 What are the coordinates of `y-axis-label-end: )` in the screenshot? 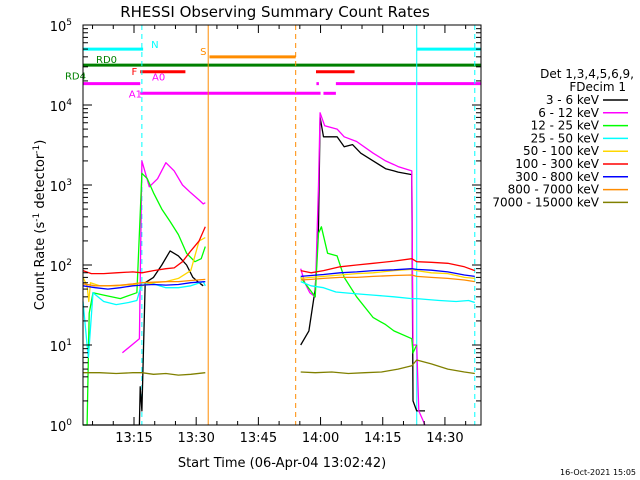 It's located at (40, 142).